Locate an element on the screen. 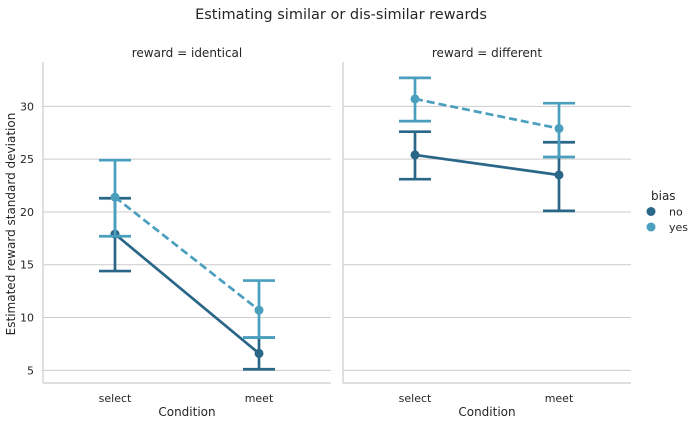  y-tick-label: 20 is located at coordinates (27, 212).